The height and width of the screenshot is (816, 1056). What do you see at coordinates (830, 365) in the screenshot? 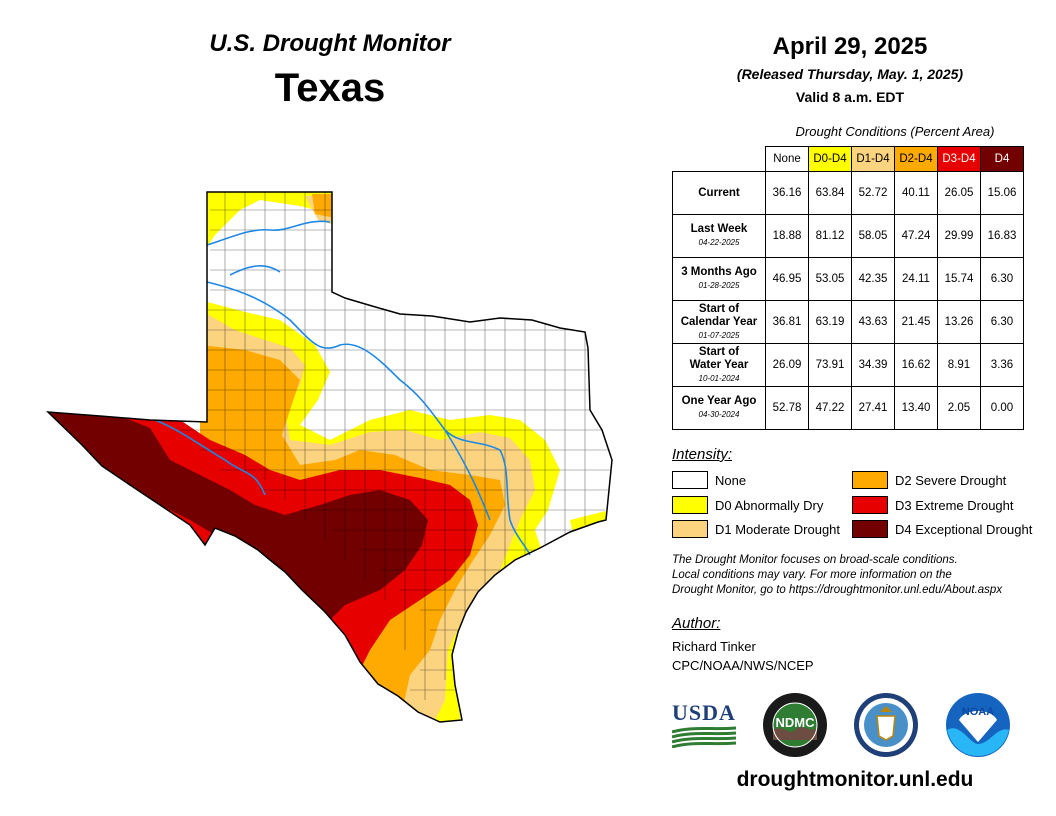
I see `table-cell: 73.91` at bounding box center [830, 365].